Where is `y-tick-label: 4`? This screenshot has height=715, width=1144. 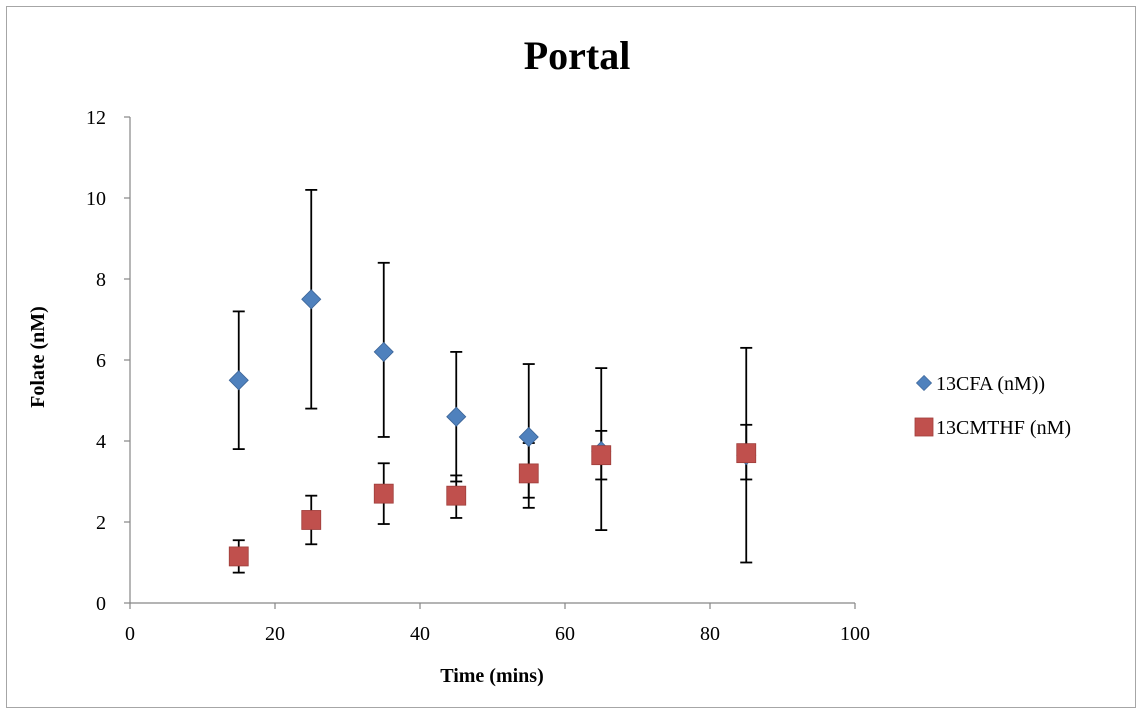
y-tick-label: 4 is located at coordinates (101, 442).